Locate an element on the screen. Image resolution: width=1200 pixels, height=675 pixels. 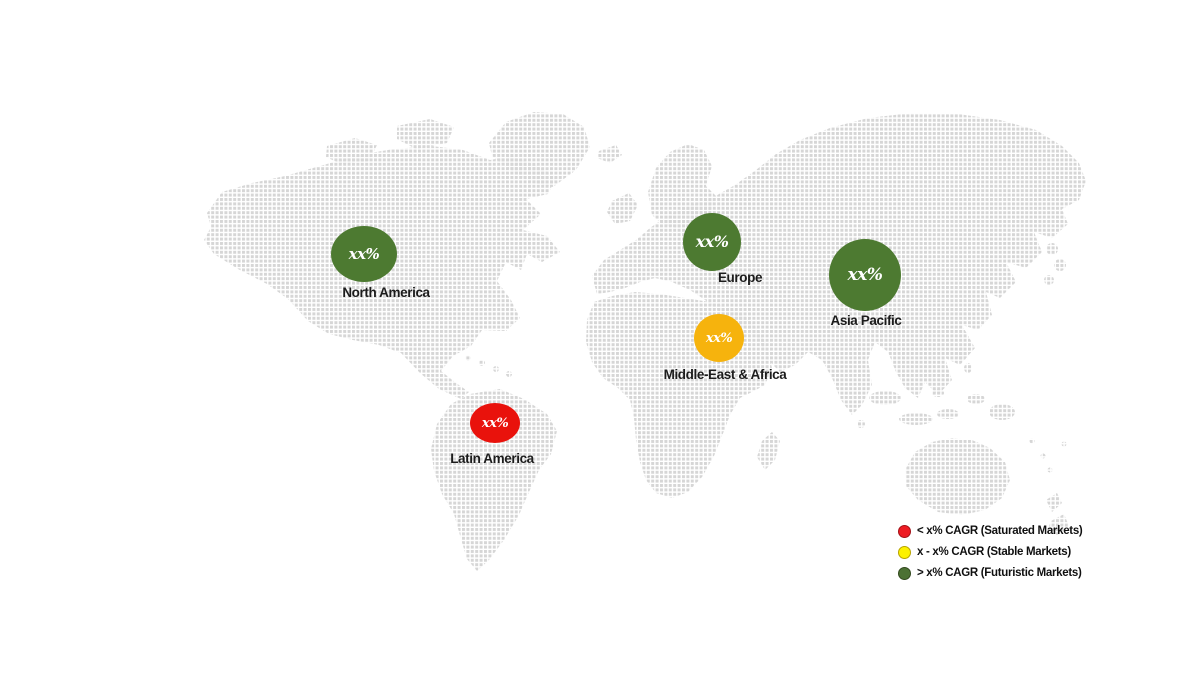
legend-label-saturated: < x% CAGR (Saturated Markets) is located at coordinates (1000, 530).